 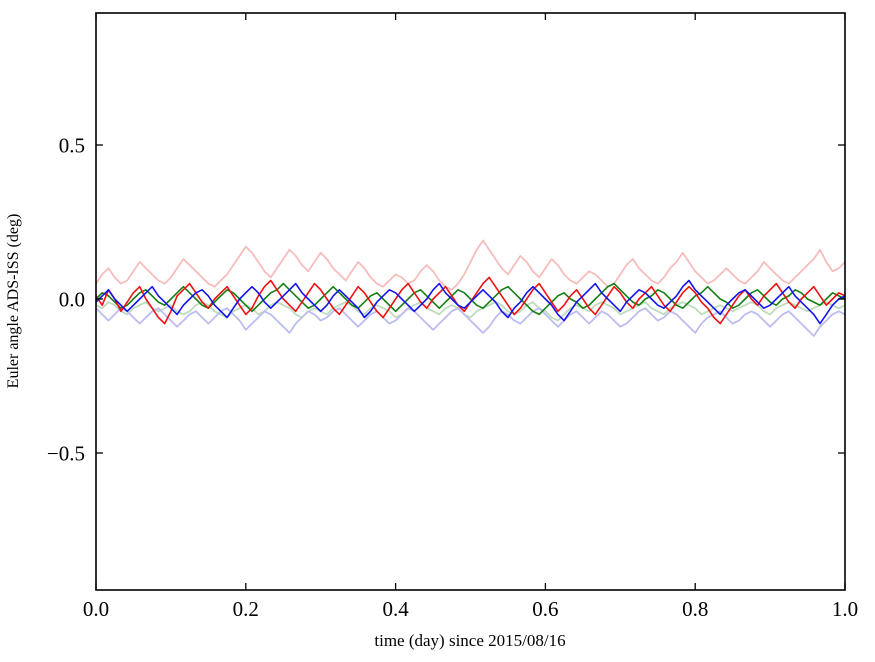 I want to click on y-tick-label: 0.5, so click(x=72, y=145).